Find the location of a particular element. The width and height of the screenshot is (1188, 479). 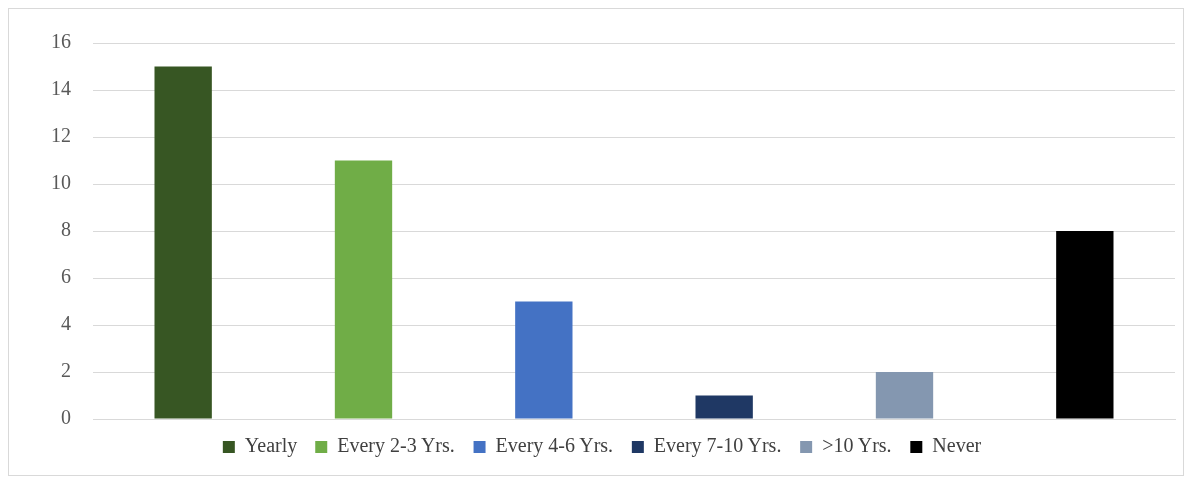

legend-label: Never is located at coordinates (957, 445).